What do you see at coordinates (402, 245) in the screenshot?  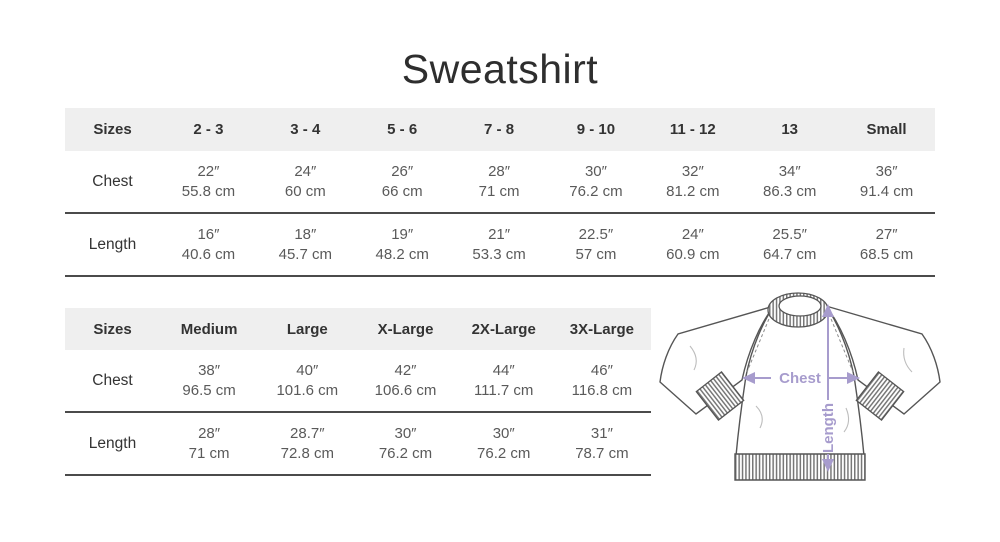 I see `measurement-cell: 19″ 48.2 cm` at bounding box center [402, 245].